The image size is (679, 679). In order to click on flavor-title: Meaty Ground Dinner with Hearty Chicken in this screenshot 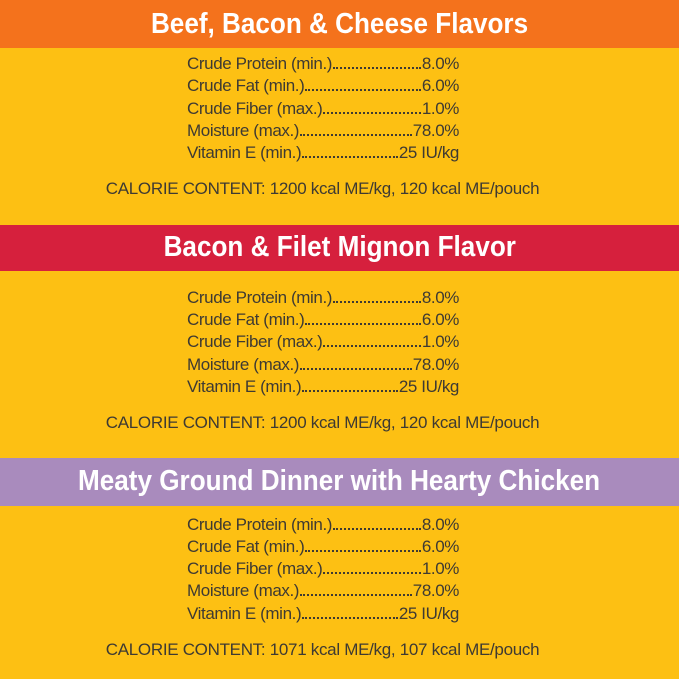, I will do `click(339, 481)`.